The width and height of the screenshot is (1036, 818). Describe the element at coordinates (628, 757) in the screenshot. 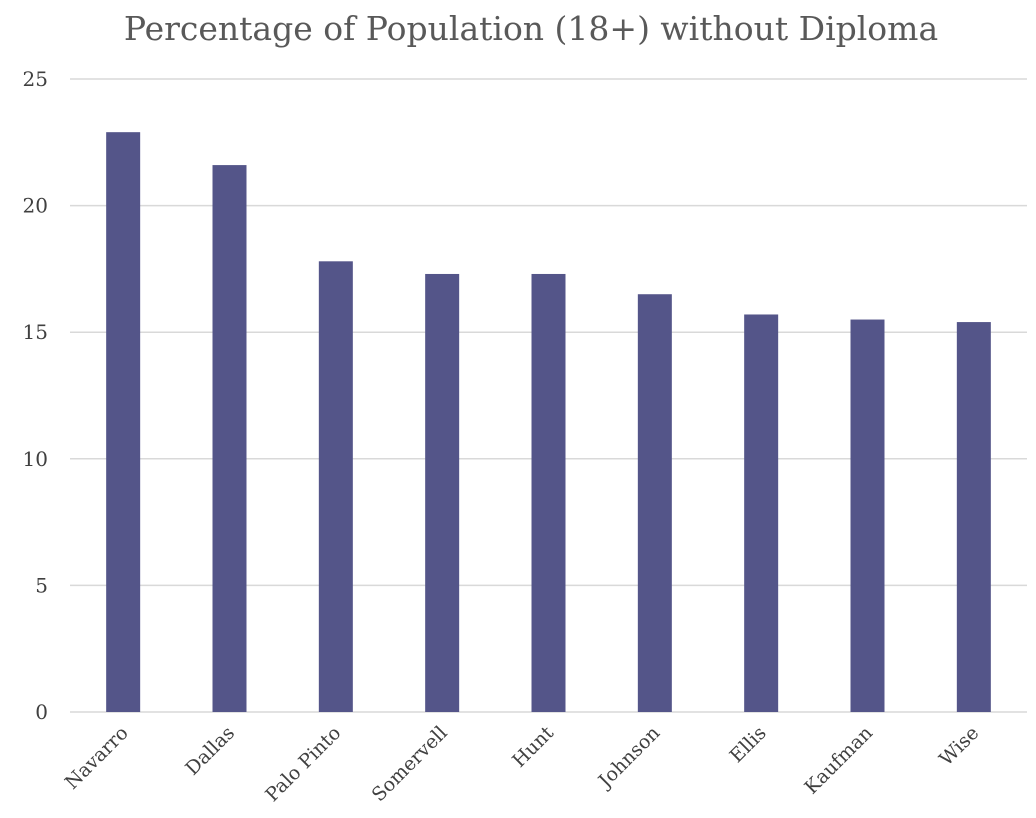

I see `x-category-label: Johnson` at that location.